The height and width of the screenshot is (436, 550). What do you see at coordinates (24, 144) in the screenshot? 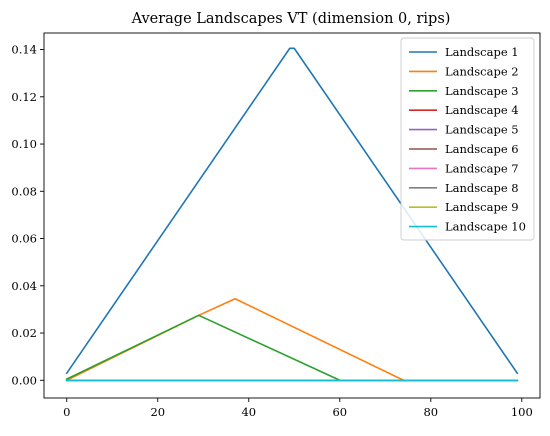
I see `y-tick-label: 0.10` at bounding box center [24, 144].